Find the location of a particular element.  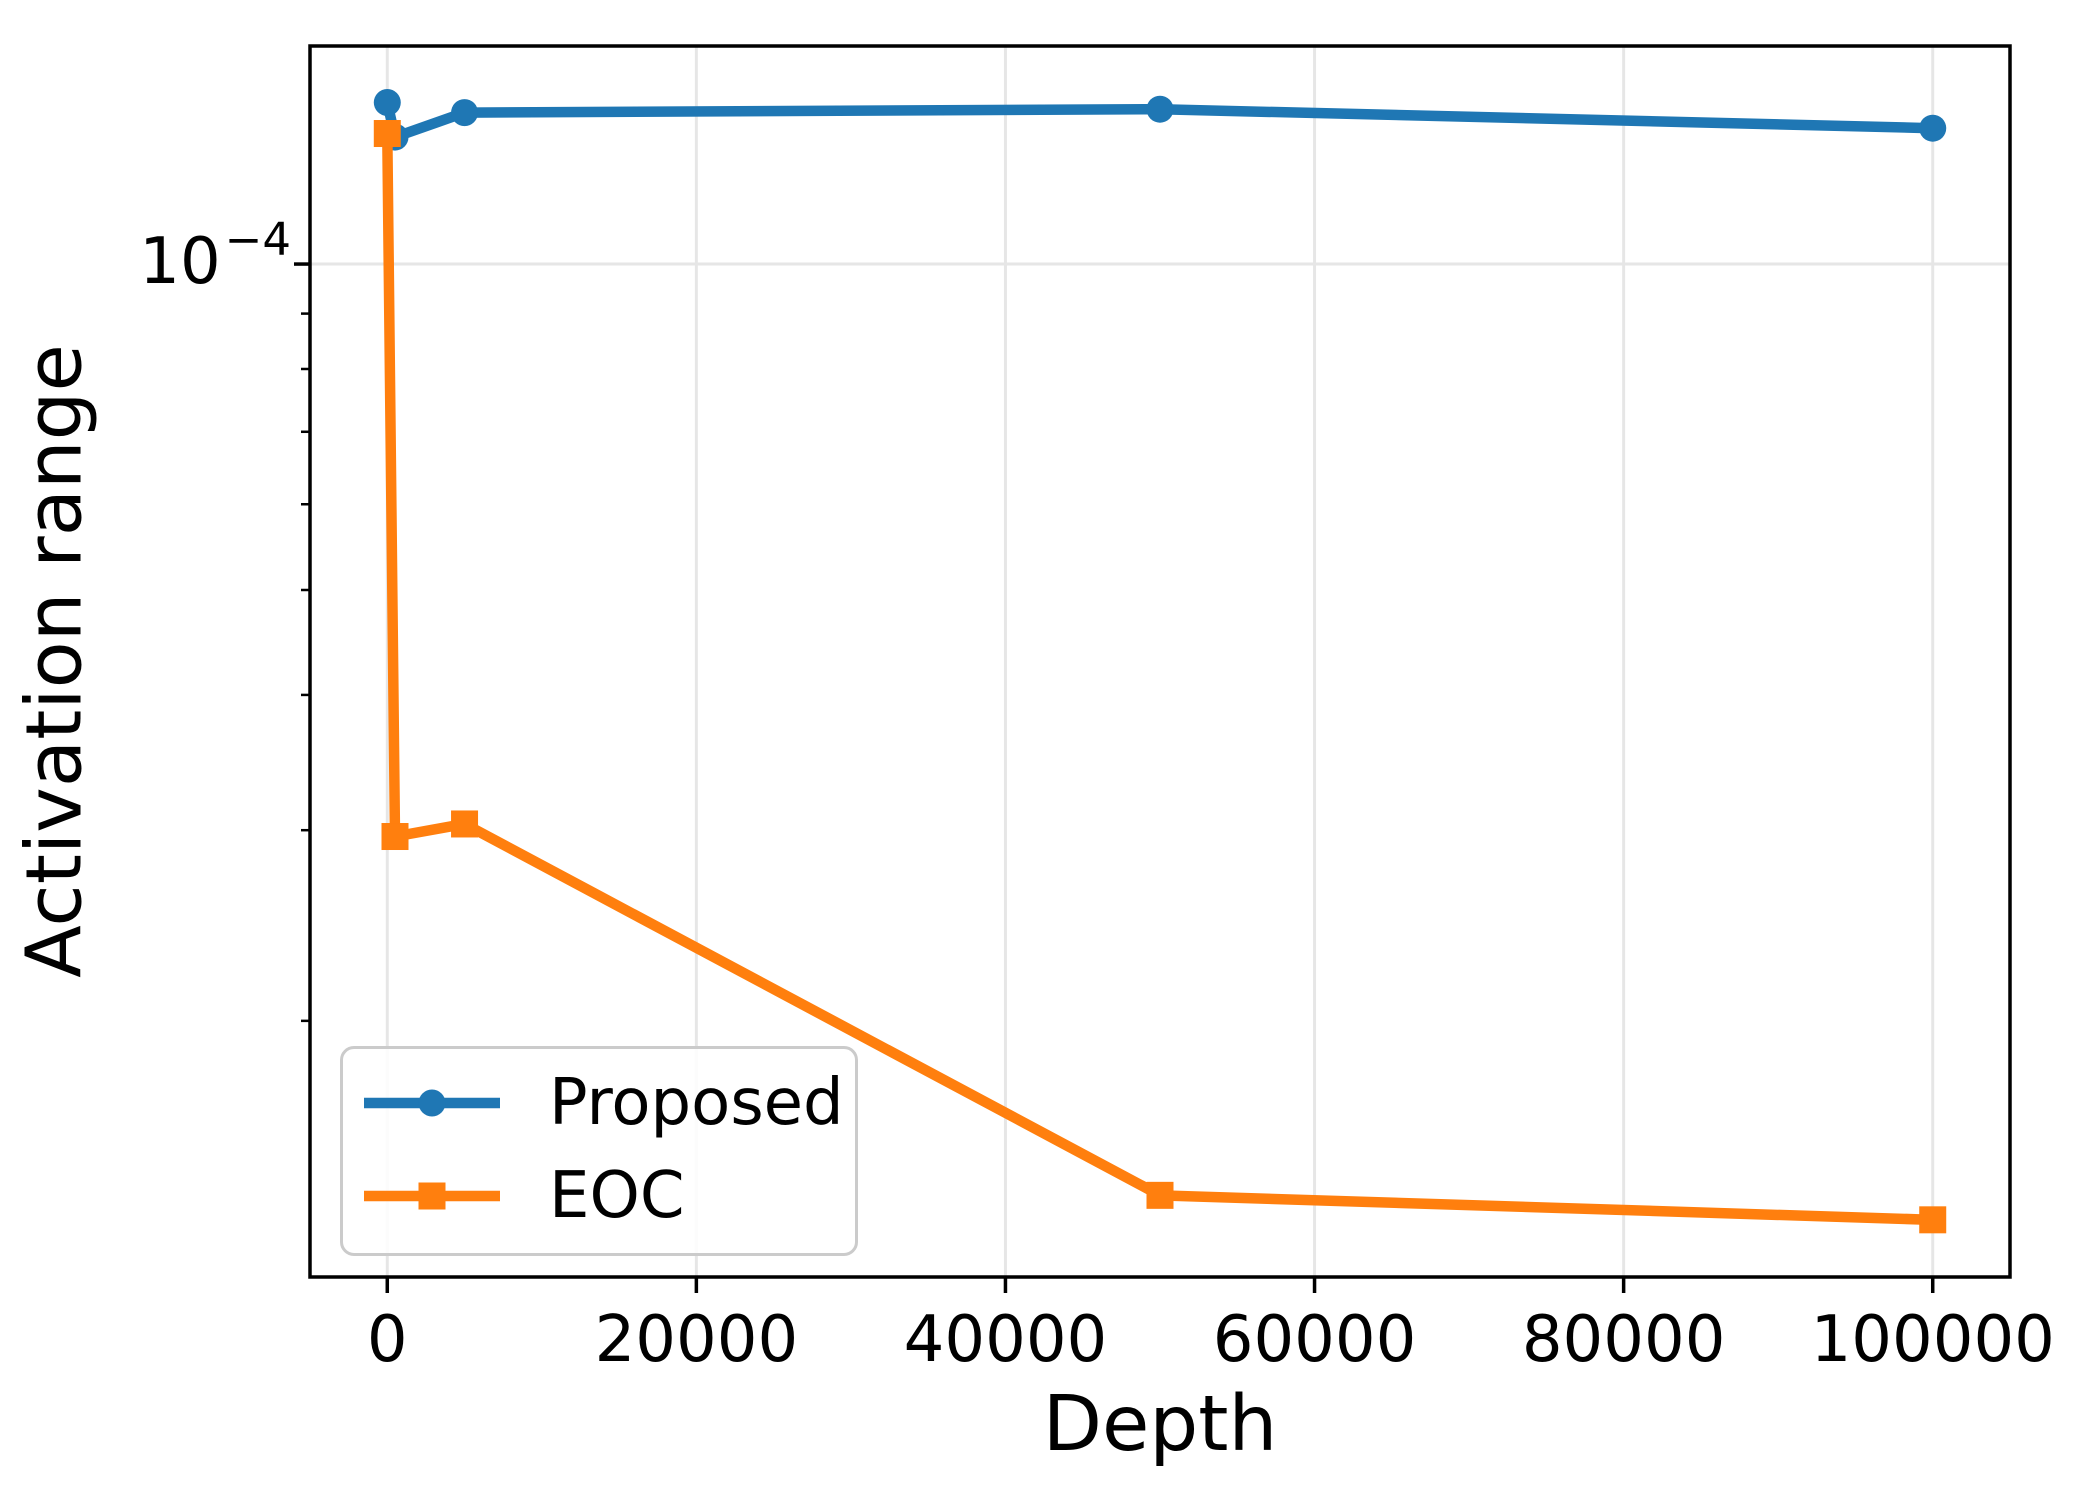

x-tick-label: 80000 is located at coordinates (1623, 1340).